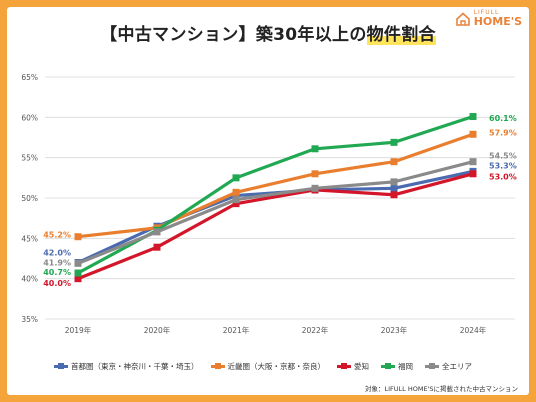  I want to click on legend-item: 首都圏（東京・神奈川・千葉・埼玉）, so click(126, 366).